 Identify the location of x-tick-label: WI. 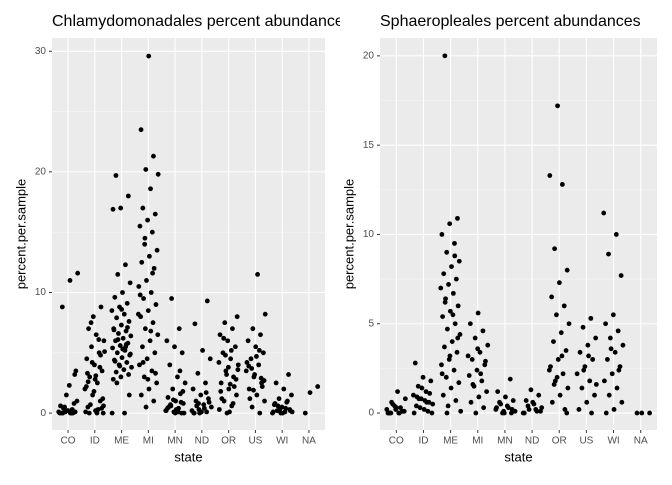
(613, 441).